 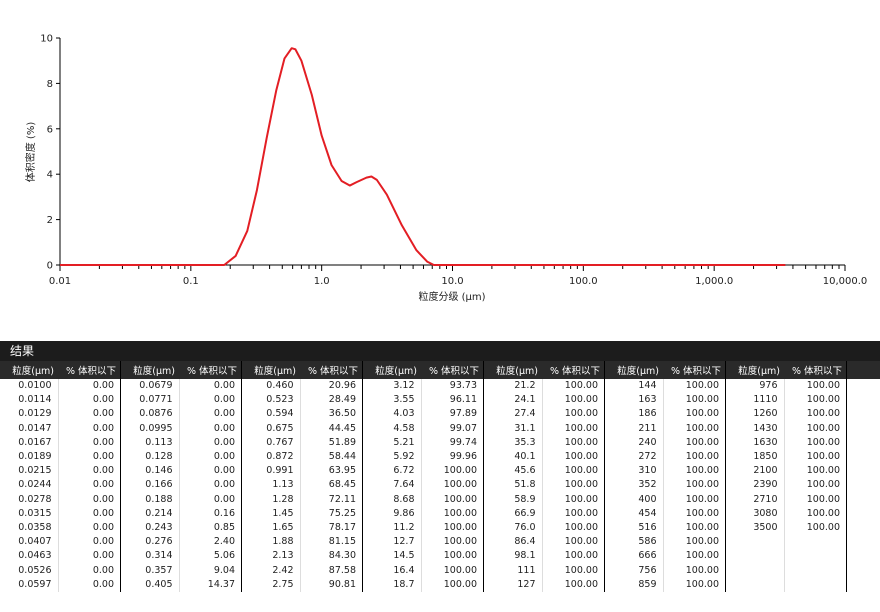 What do you see at coordinates (391, 485) in the screenshot?
I see `size-cell: 7.64` at bounding box center [391, 485].